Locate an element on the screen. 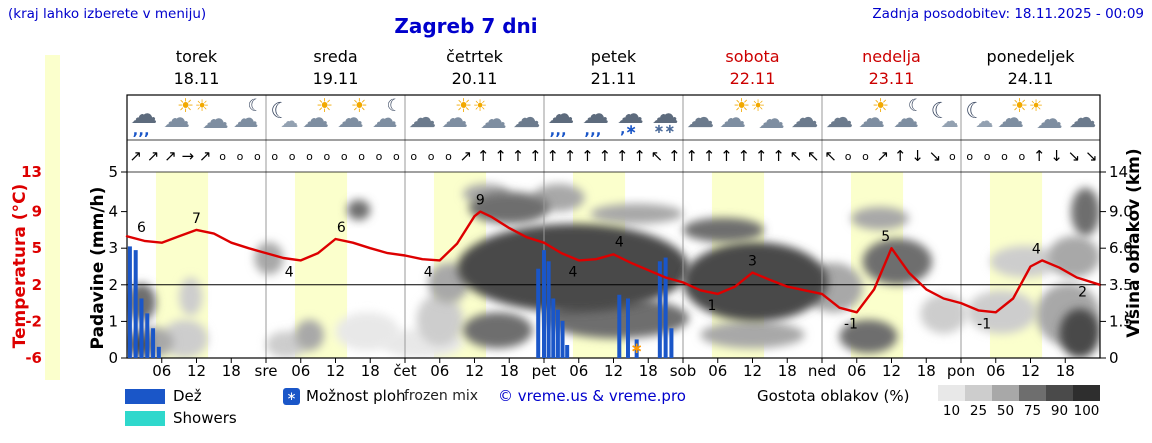  snow-icon: ☁ ∗∗ is located at coordinates (666, 120).